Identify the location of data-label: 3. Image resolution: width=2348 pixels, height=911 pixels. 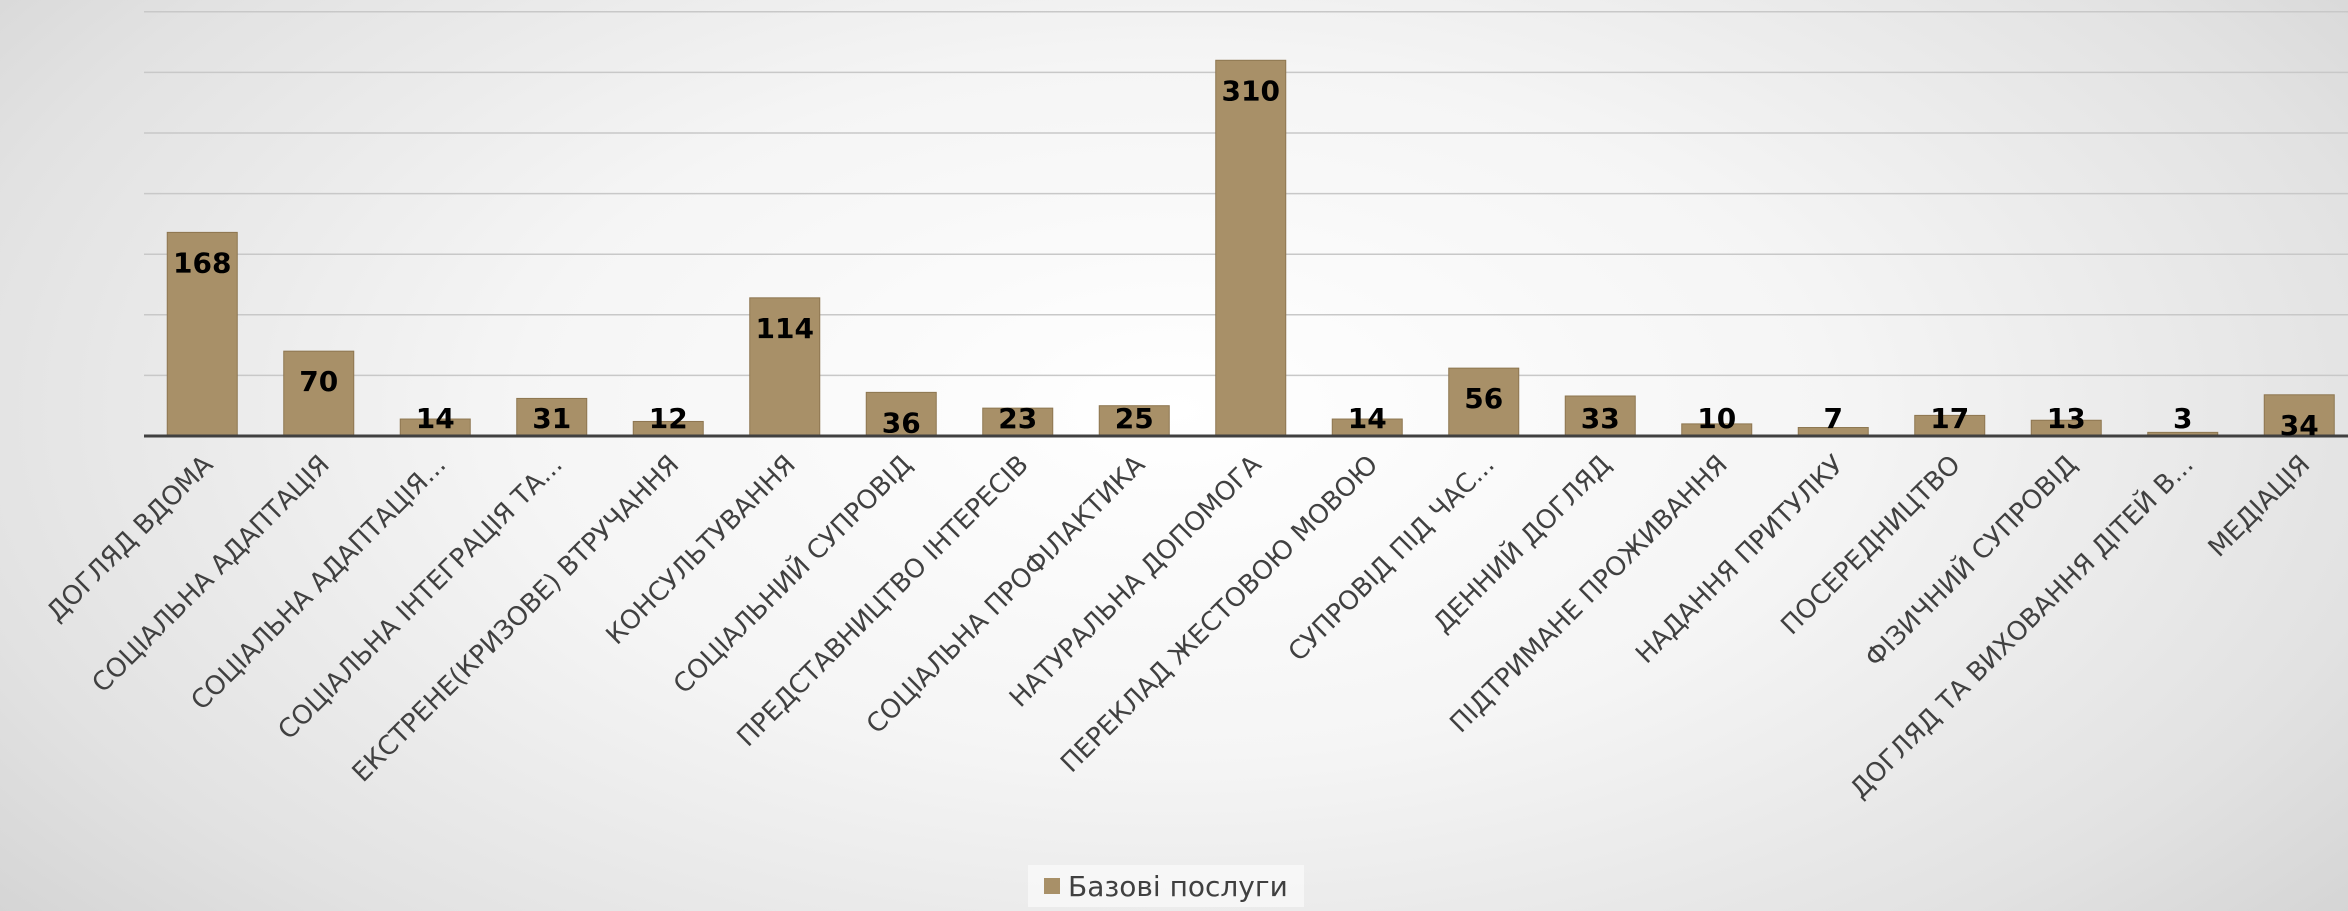
(2182, 418).